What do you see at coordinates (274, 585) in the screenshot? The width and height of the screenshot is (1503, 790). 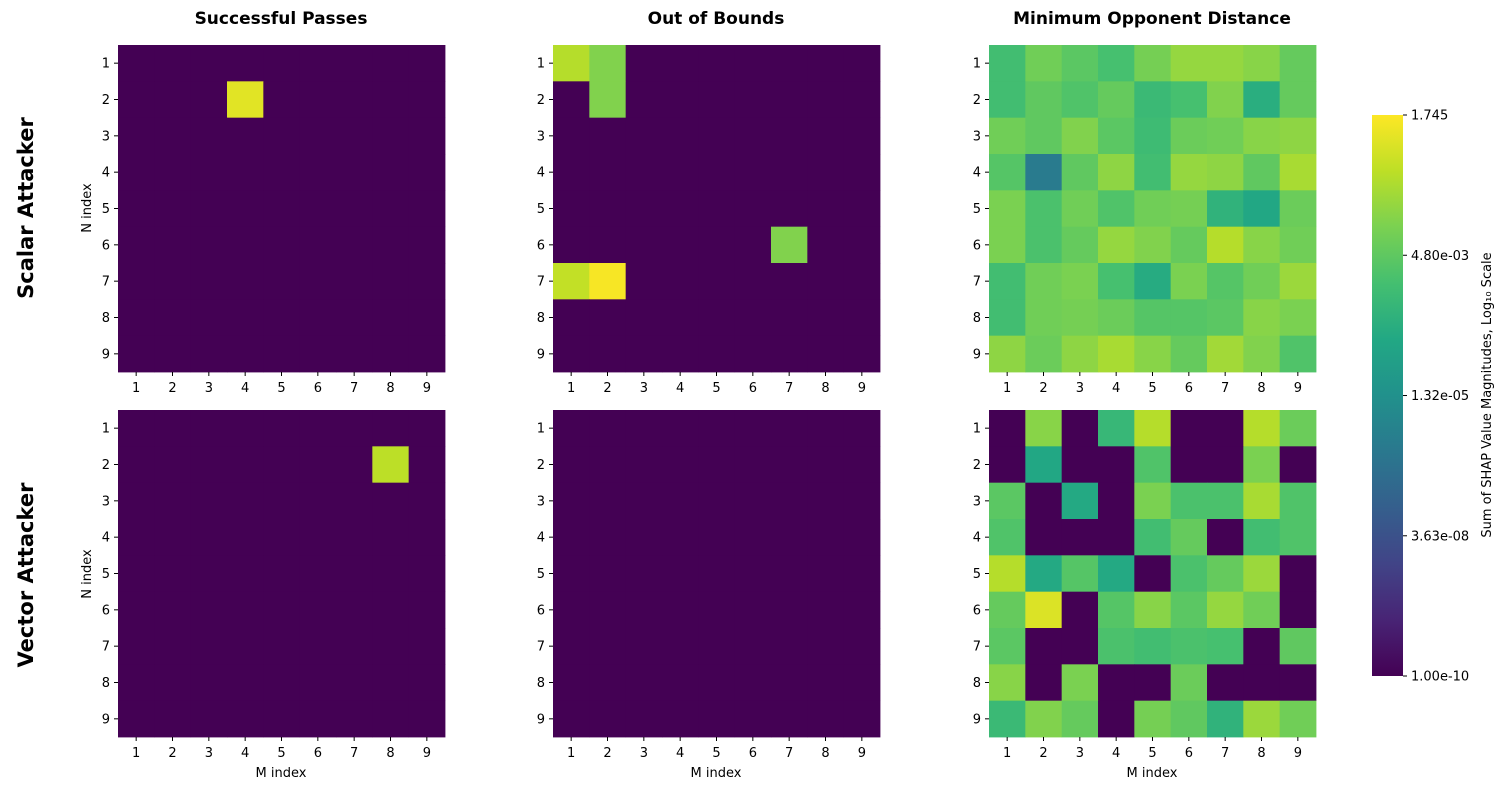 I see `heatmap-panel-vector-attacker-successful-passes: 1 2 3 4 5 6 7 8 9 1 2 3 4 5 6 7 8 9` at bounding box center [274, 585].